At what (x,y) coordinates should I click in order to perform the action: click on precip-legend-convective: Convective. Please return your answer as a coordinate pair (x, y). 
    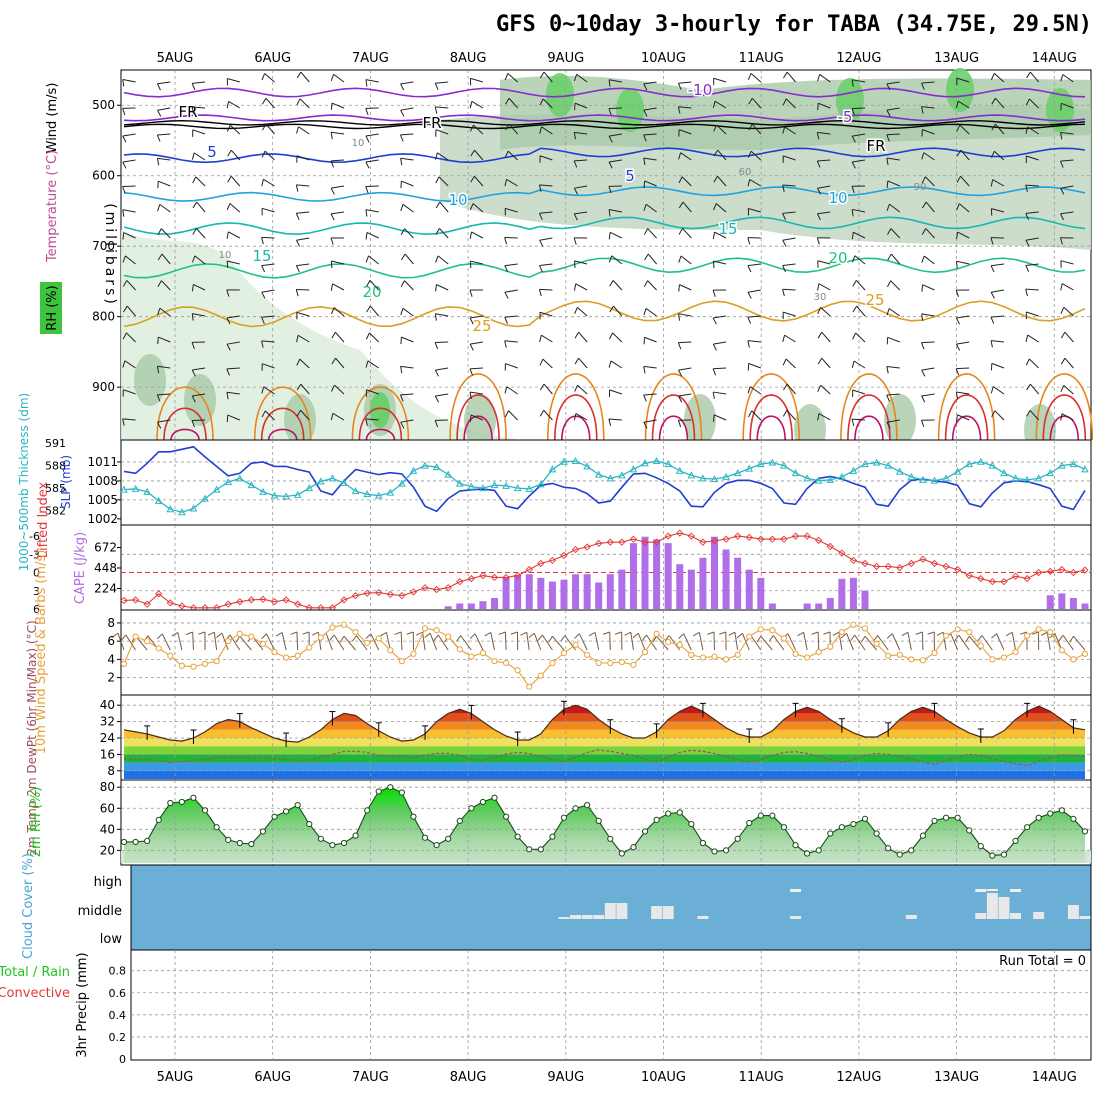
    Looking at the image, I should click on (35, 993).